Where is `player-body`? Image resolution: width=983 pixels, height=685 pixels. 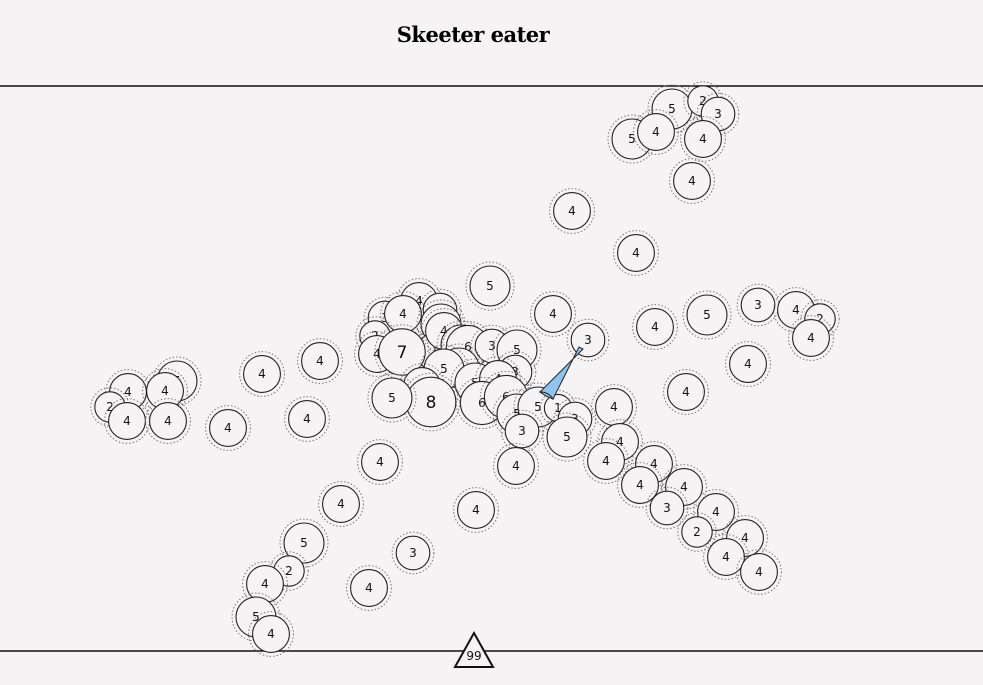
player-body is located at coordinates (546, 396).